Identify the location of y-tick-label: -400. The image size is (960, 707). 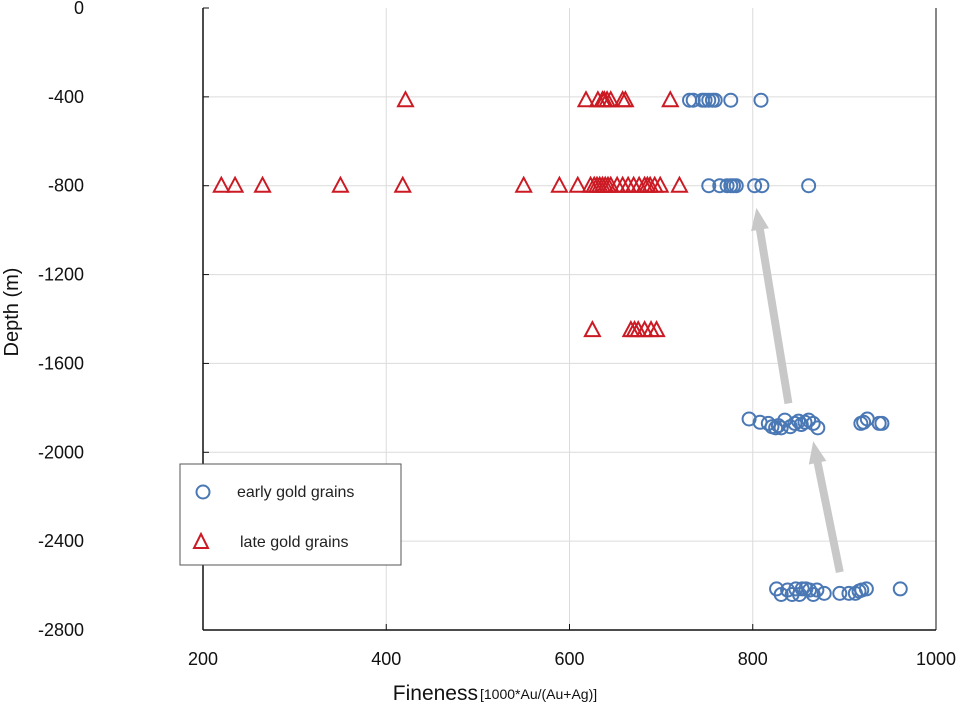
(66, 97).